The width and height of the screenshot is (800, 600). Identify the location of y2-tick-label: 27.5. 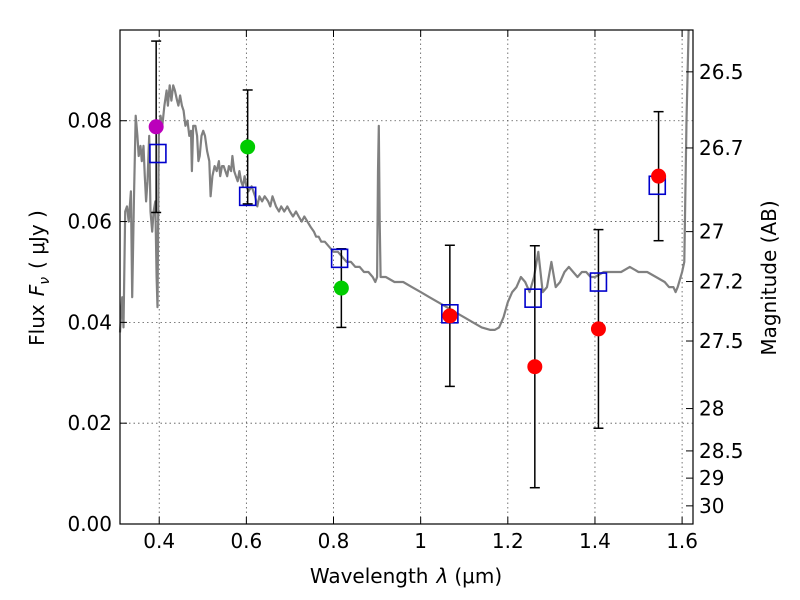
(721, 341).